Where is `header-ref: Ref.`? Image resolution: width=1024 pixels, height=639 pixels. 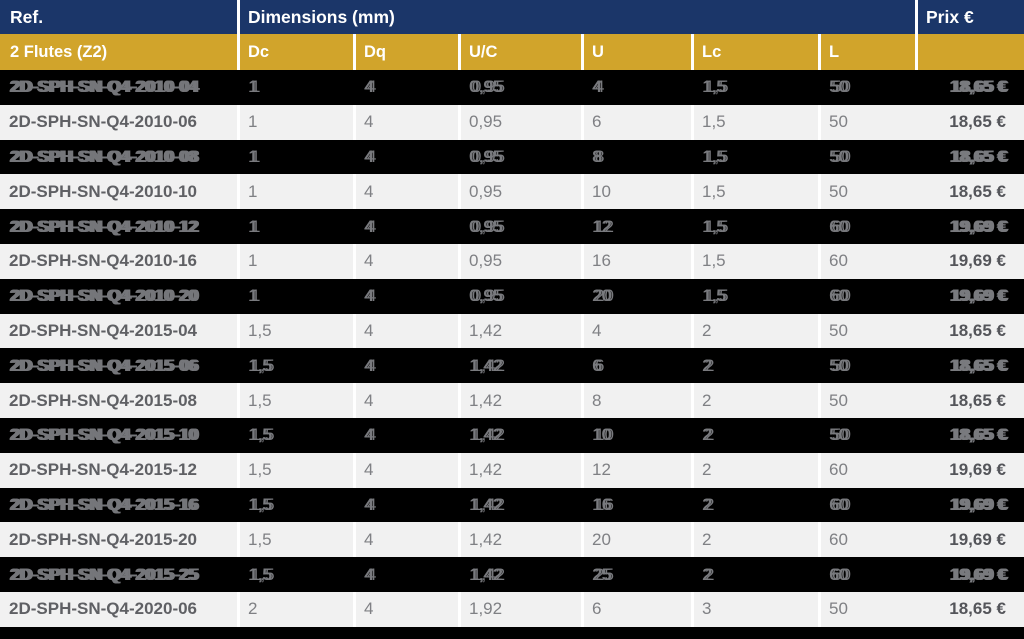 header-ref: Ref. is located at coordinates (27, 16).